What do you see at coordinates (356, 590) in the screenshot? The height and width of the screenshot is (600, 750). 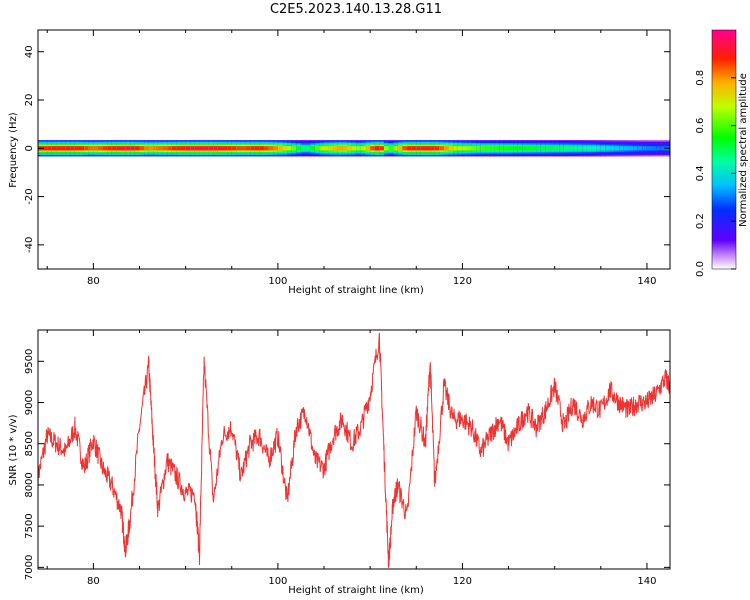 I see `snr-x-label: Height of straight line (km)` at bounding box center [356, 590].